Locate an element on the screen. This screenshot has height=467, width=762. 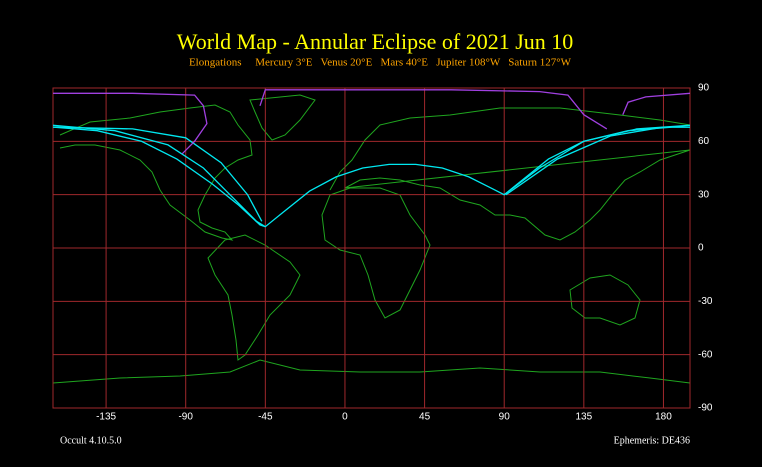
x-tick-label: 135 is located at coordinates (583, 417).